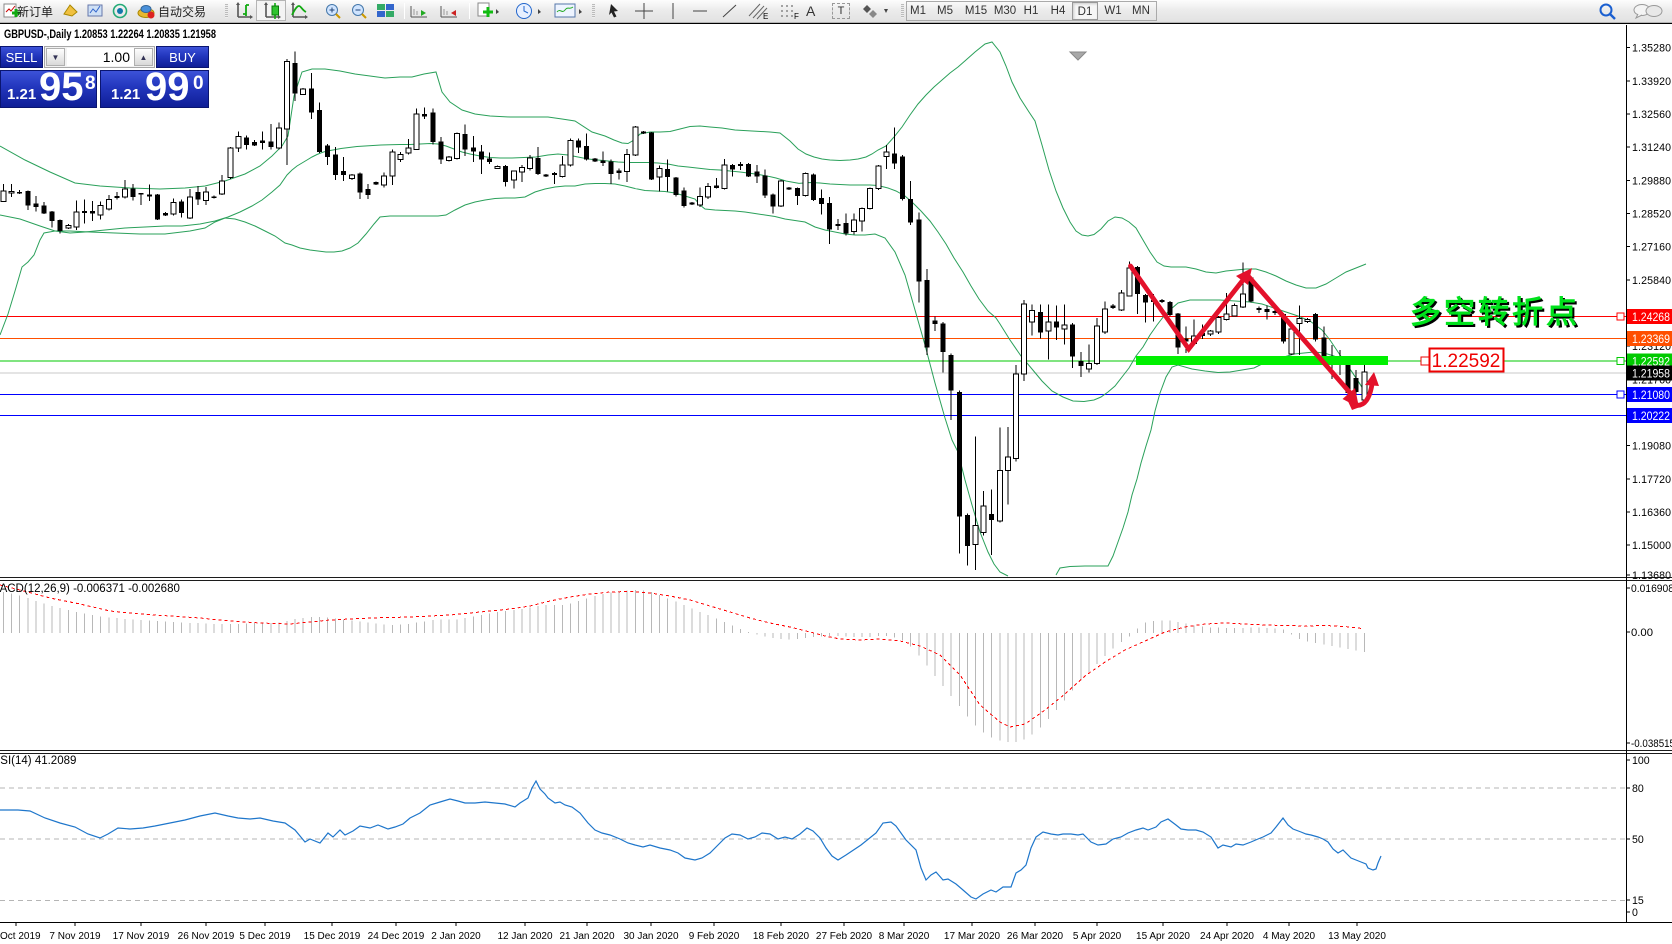 This screenshot has height=944, width=1672. What do you see at coordinates (1638, 789) in the screenshot?
I see `svg-text: 80` at bounding box center [1638, 789].